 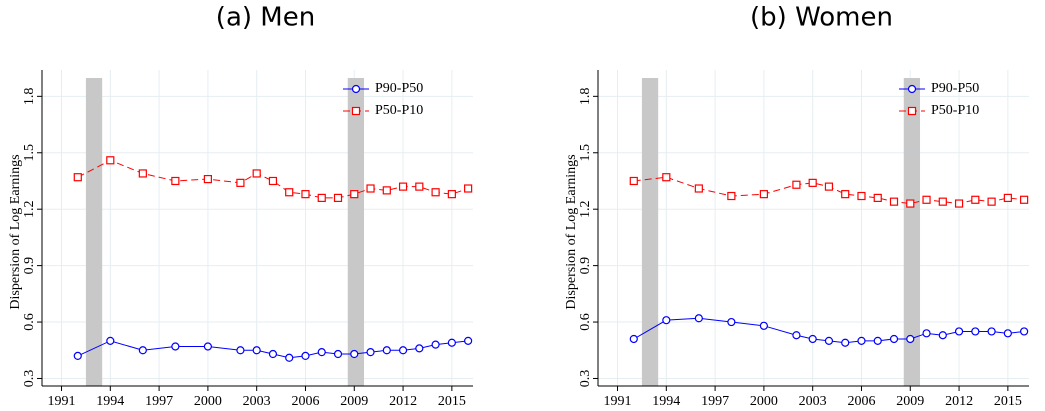 What do you see at coordinates (265, 18) in the screenshot?
I see `chart-title: (a) Men` at bounding box center [265, 18].